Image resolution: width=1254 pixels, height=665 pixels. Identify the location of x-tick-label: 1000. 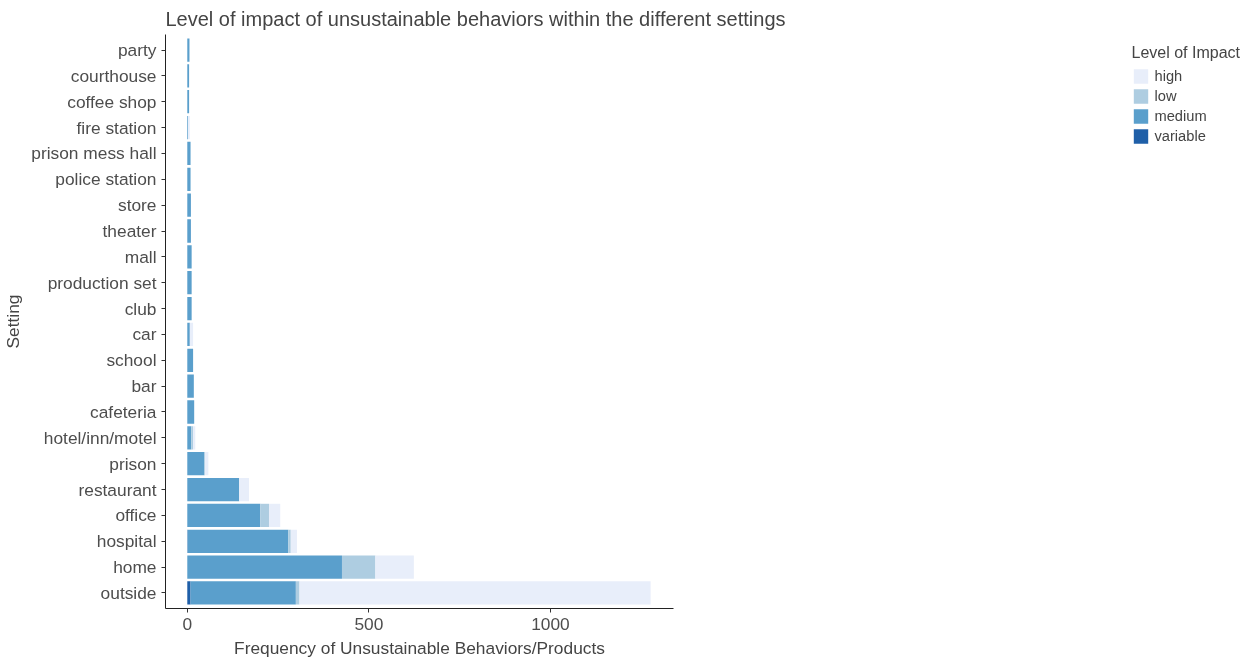
(550, 623).